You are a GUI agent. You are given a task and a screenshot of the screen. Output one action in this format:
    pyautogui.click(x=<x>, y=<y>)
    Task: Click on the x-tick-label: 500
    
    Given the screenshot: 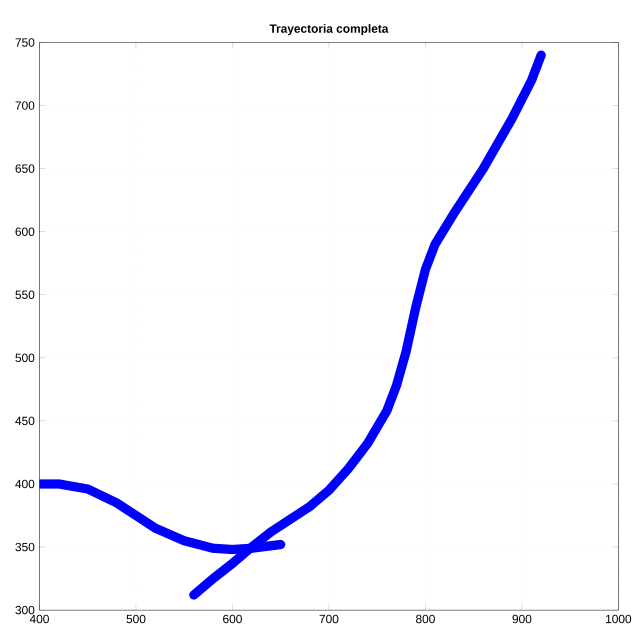 What is the action you would take?
    pyautogui.click(x=136, y=619)
    